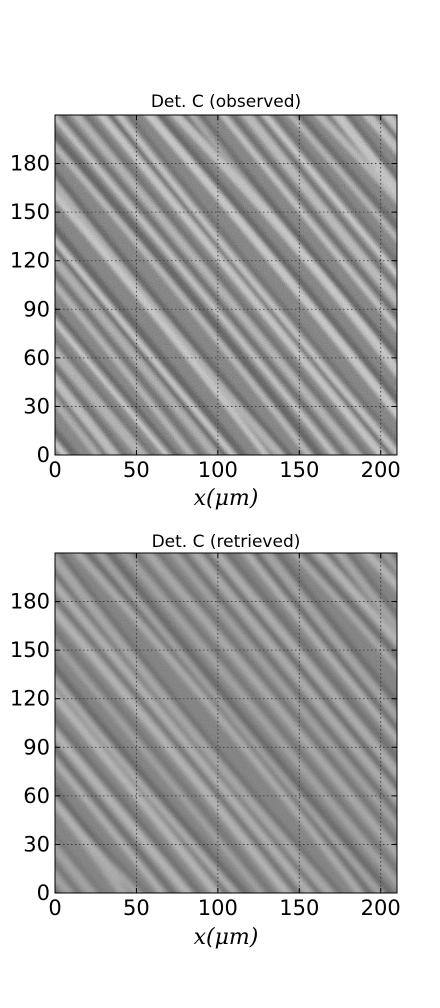 This screenshot has height=1008, width=440. What do you see at coordinates (226, 102) in the screenshot?
I see `chart-title-observed: Det. C (observed)` at bounding box center [226, 102].